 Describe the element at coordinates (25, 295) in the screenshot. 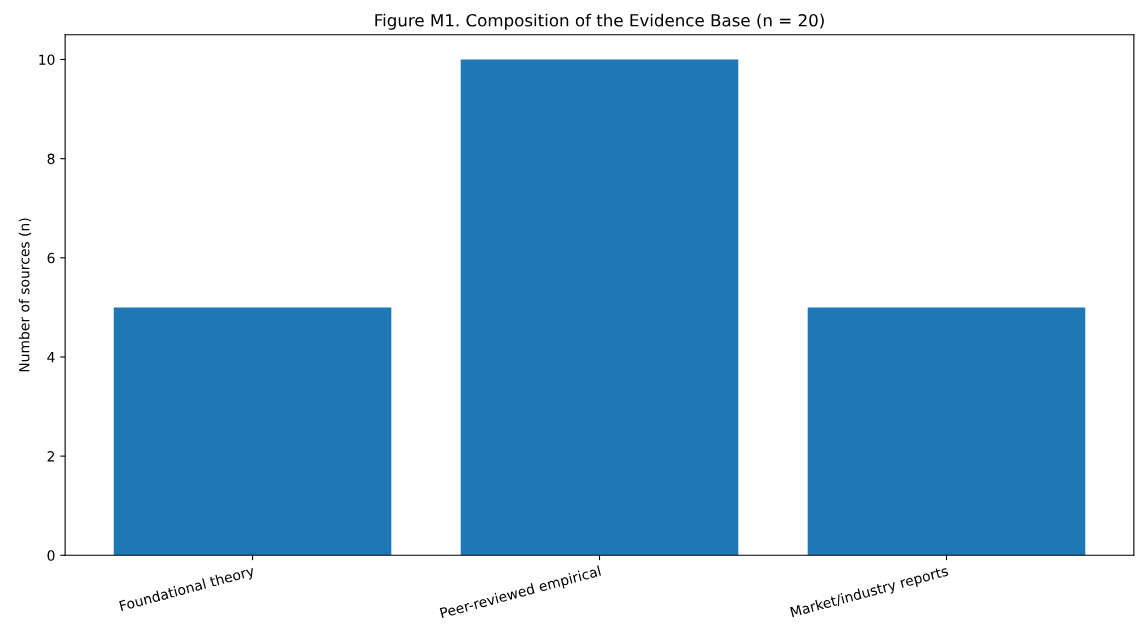

I see `y-axis-title: Number of sources (n)` at that location.